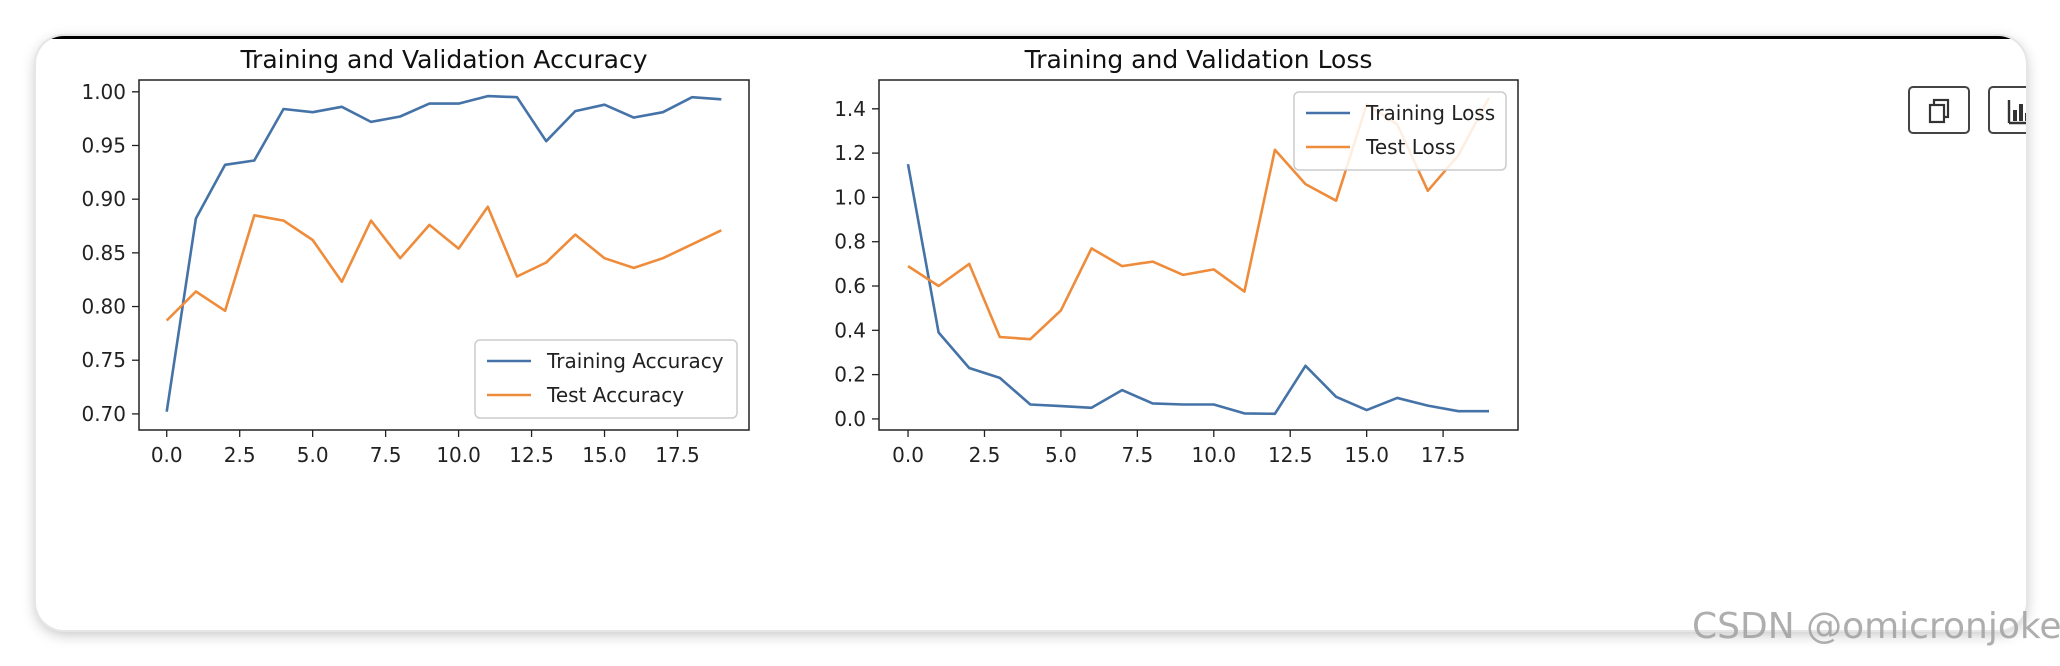  I want to click on y-tick-label: 0.95, so click(103, 145).